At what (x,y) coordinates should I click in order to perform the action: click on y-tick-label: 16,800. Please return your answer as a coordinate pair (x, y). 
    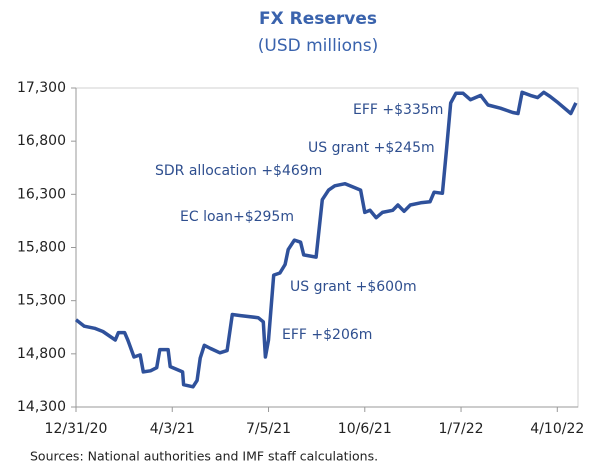
    Looking at the image, I should click on (41, 141).